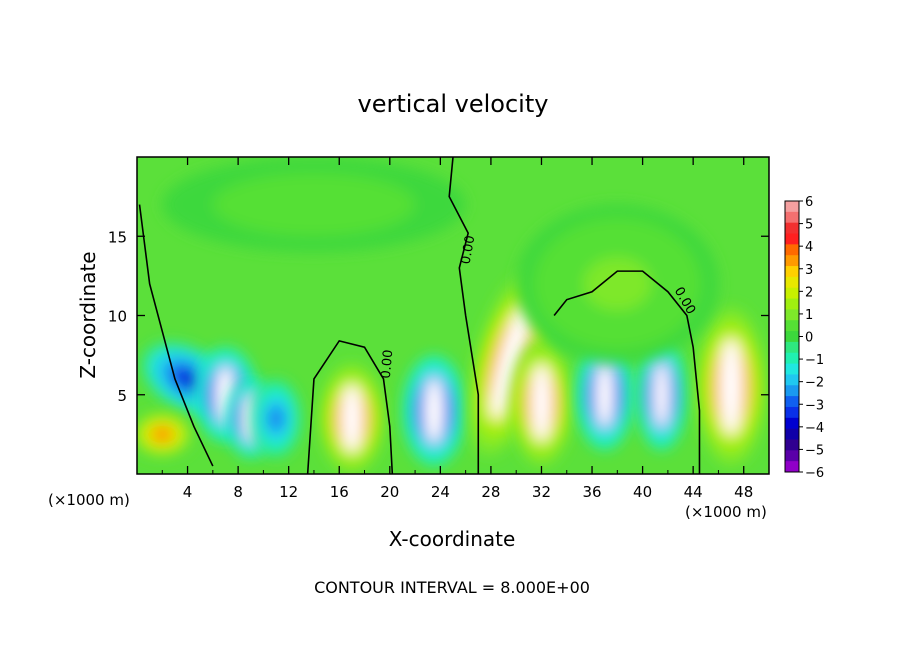  Describe the element at coordinates (743, 492) in the screenshot. I see `x-tick-label: 48` at that location.